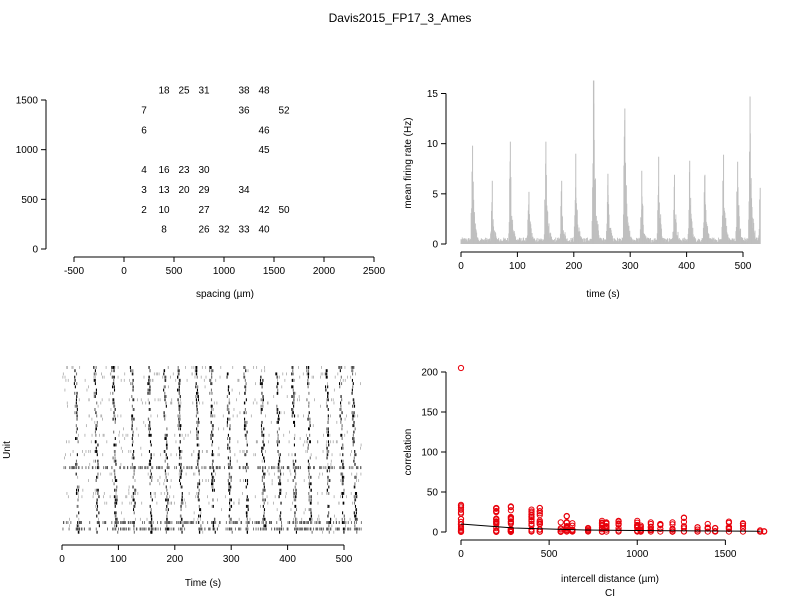 The height and width of the screenshot is (600, 800). What do you see at coordinates (144, 110) in the screenshot?
I see `electrode-label: 7` at bounding box center [144, 110].